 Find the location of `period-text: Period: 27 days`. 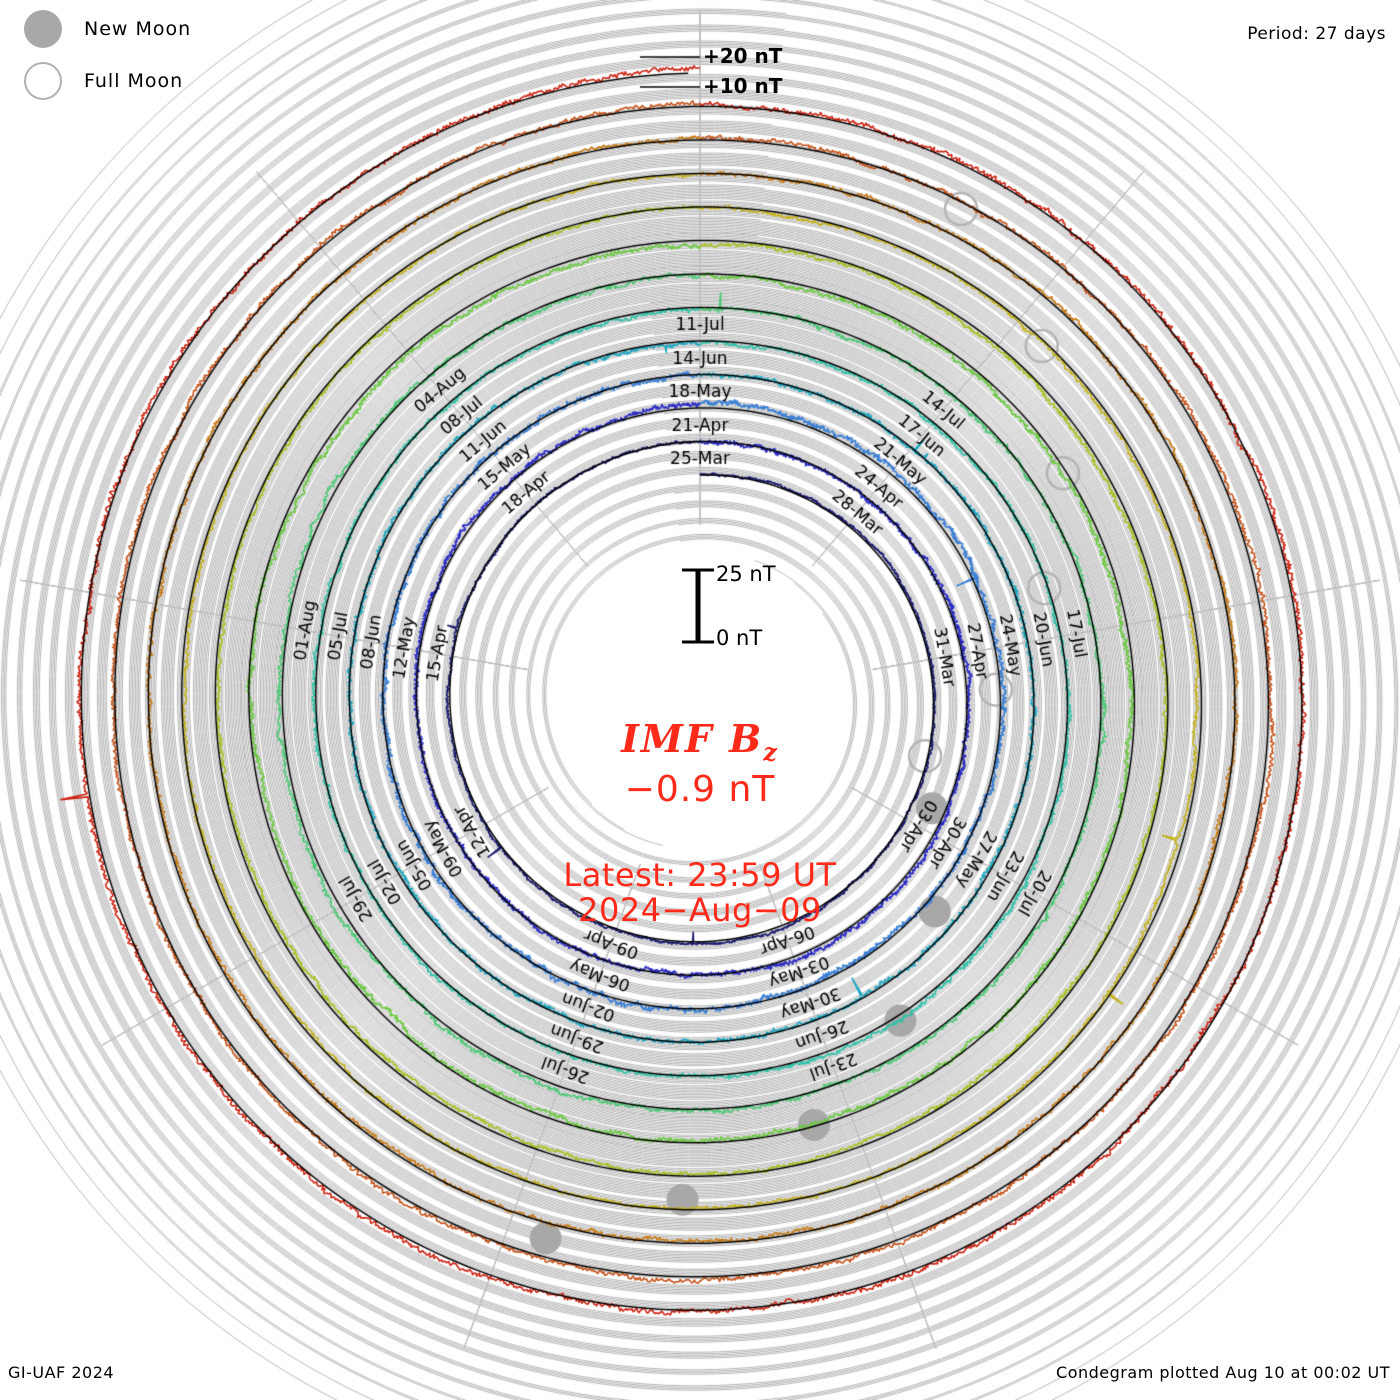

period-text: Period: 27 days is located at coordinates (1316, 34).